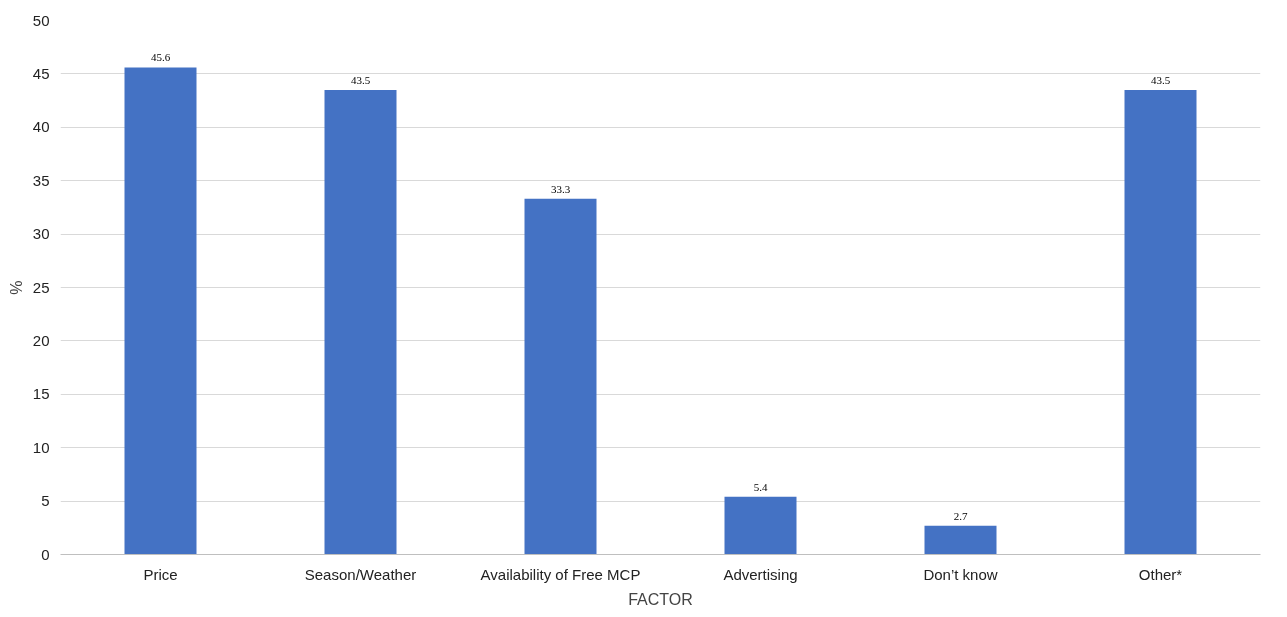  I want to click on data-label: 2.7, so click(960, 515).